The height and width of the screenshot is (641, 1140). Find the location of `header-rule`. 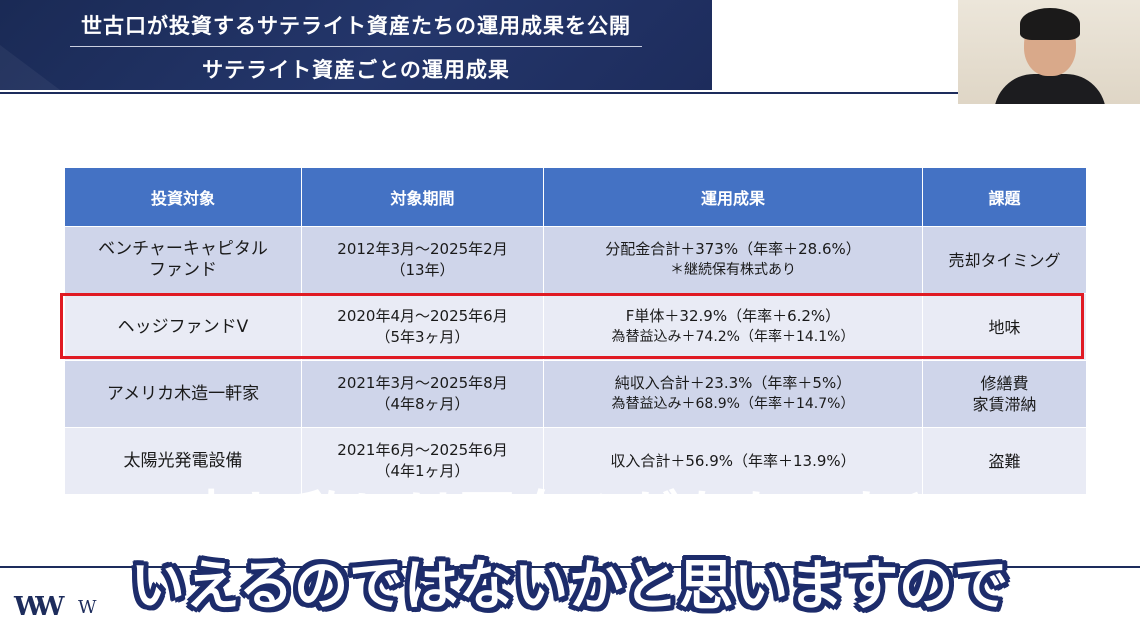

header-rule is located at coordinates (479, 93).